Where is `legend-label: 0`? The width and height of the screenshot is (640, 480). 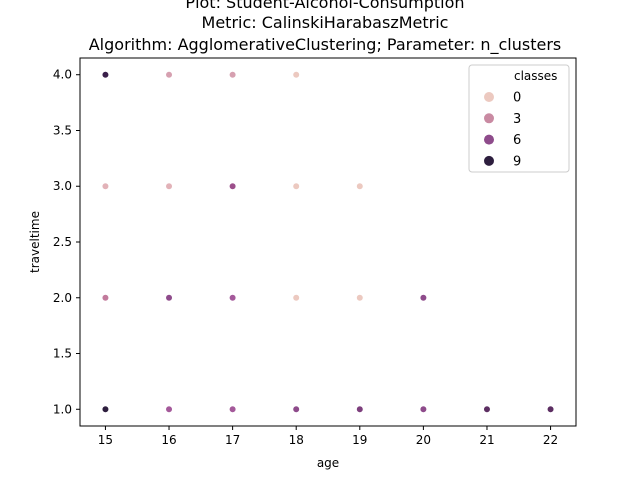 legend-label: 0 is located at coordinates (517, 98).